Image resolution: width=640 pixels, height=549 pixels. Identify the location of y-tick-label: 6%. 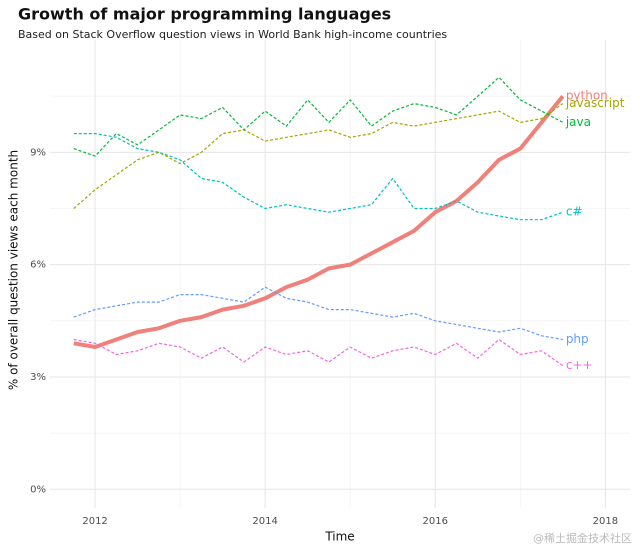
(38, 265).